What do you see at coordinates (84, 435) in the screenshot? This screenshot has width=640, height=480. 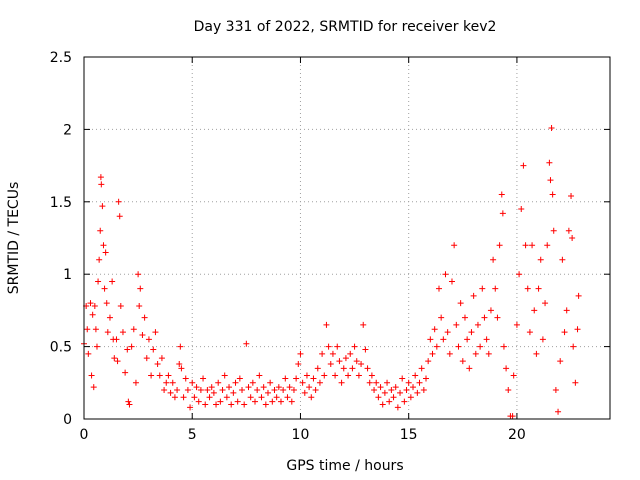 I see `x-tick-label: 0` at bounding box center [84, 435].